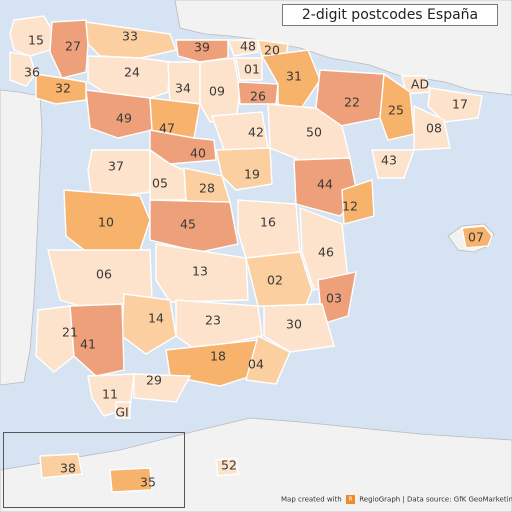 The width and height of the screenshot is (512, 512). What do you see at coordinates (130, 36) in the screenshot?
I see `postcode-label-33: 33` at bounding box center [130, 36].